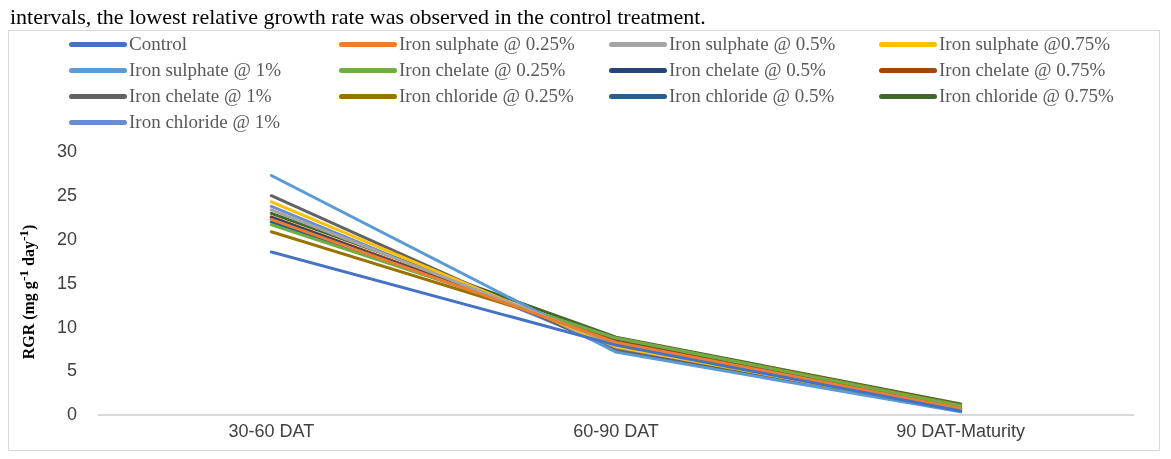  What do you see at coordinates (752, 44) in the screenshot?
I see `legend-label: Iron sulphate @ 0.5%` at bounding box center [752, 44].